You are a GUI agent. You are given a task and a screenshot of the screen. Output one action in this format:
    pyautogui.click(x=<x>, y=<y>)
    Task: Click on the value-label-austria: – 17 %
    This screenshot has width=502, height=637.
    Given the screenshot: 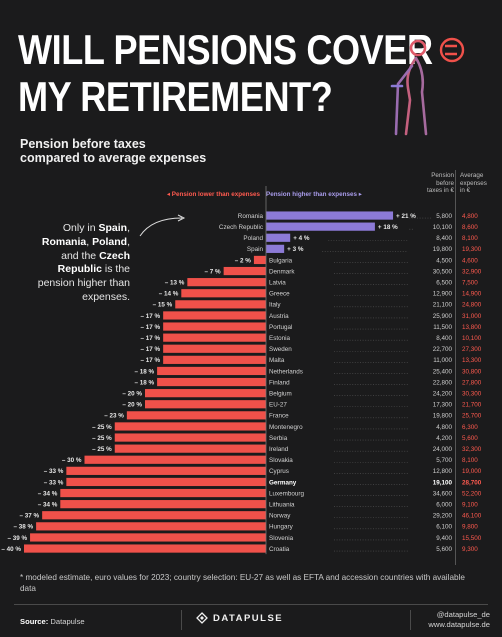 What is the action you would take?
    pyautogui.click(x=151, y=316)
    